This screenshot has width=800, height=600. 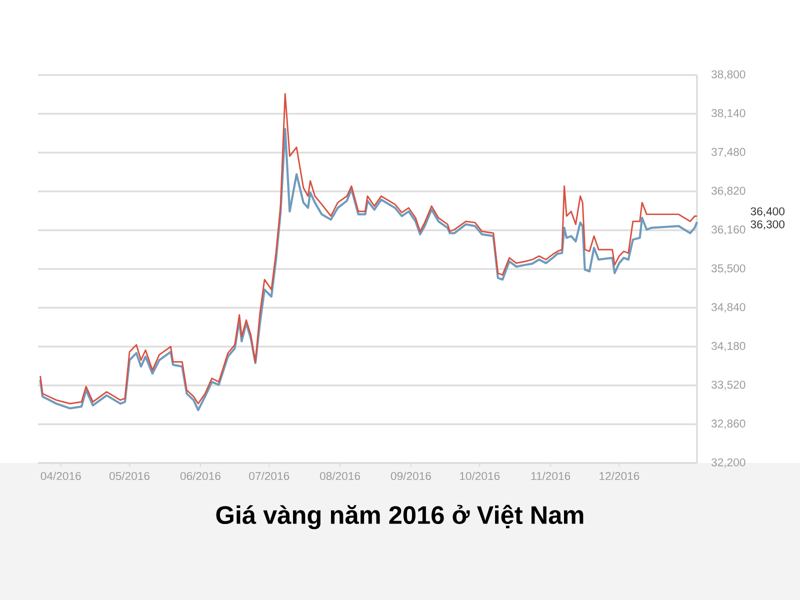 What do you see at coordinates (728, 463) in the screenshot?
I see `y-tick-label: 32,200` at bounding box center [728, 463].